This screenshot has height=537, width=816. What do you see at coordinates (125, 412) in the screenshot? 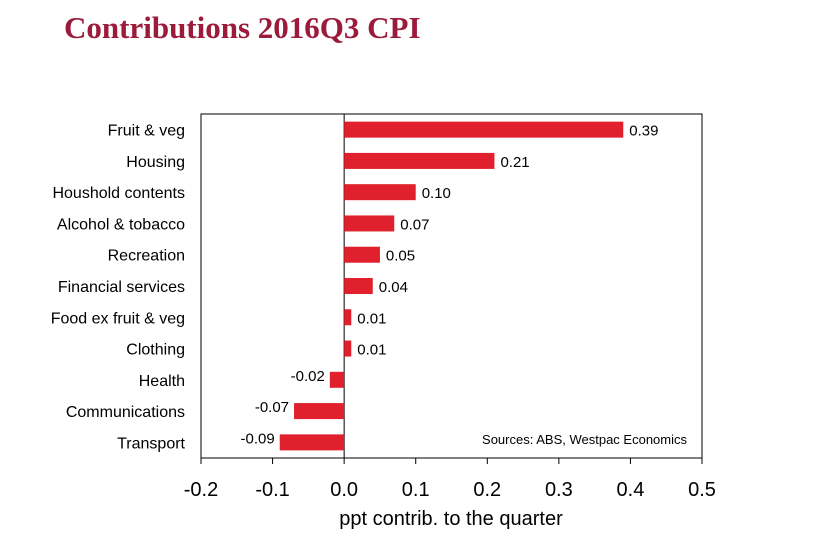
I see `category-label: Communications` at bounding box center [125, 412].